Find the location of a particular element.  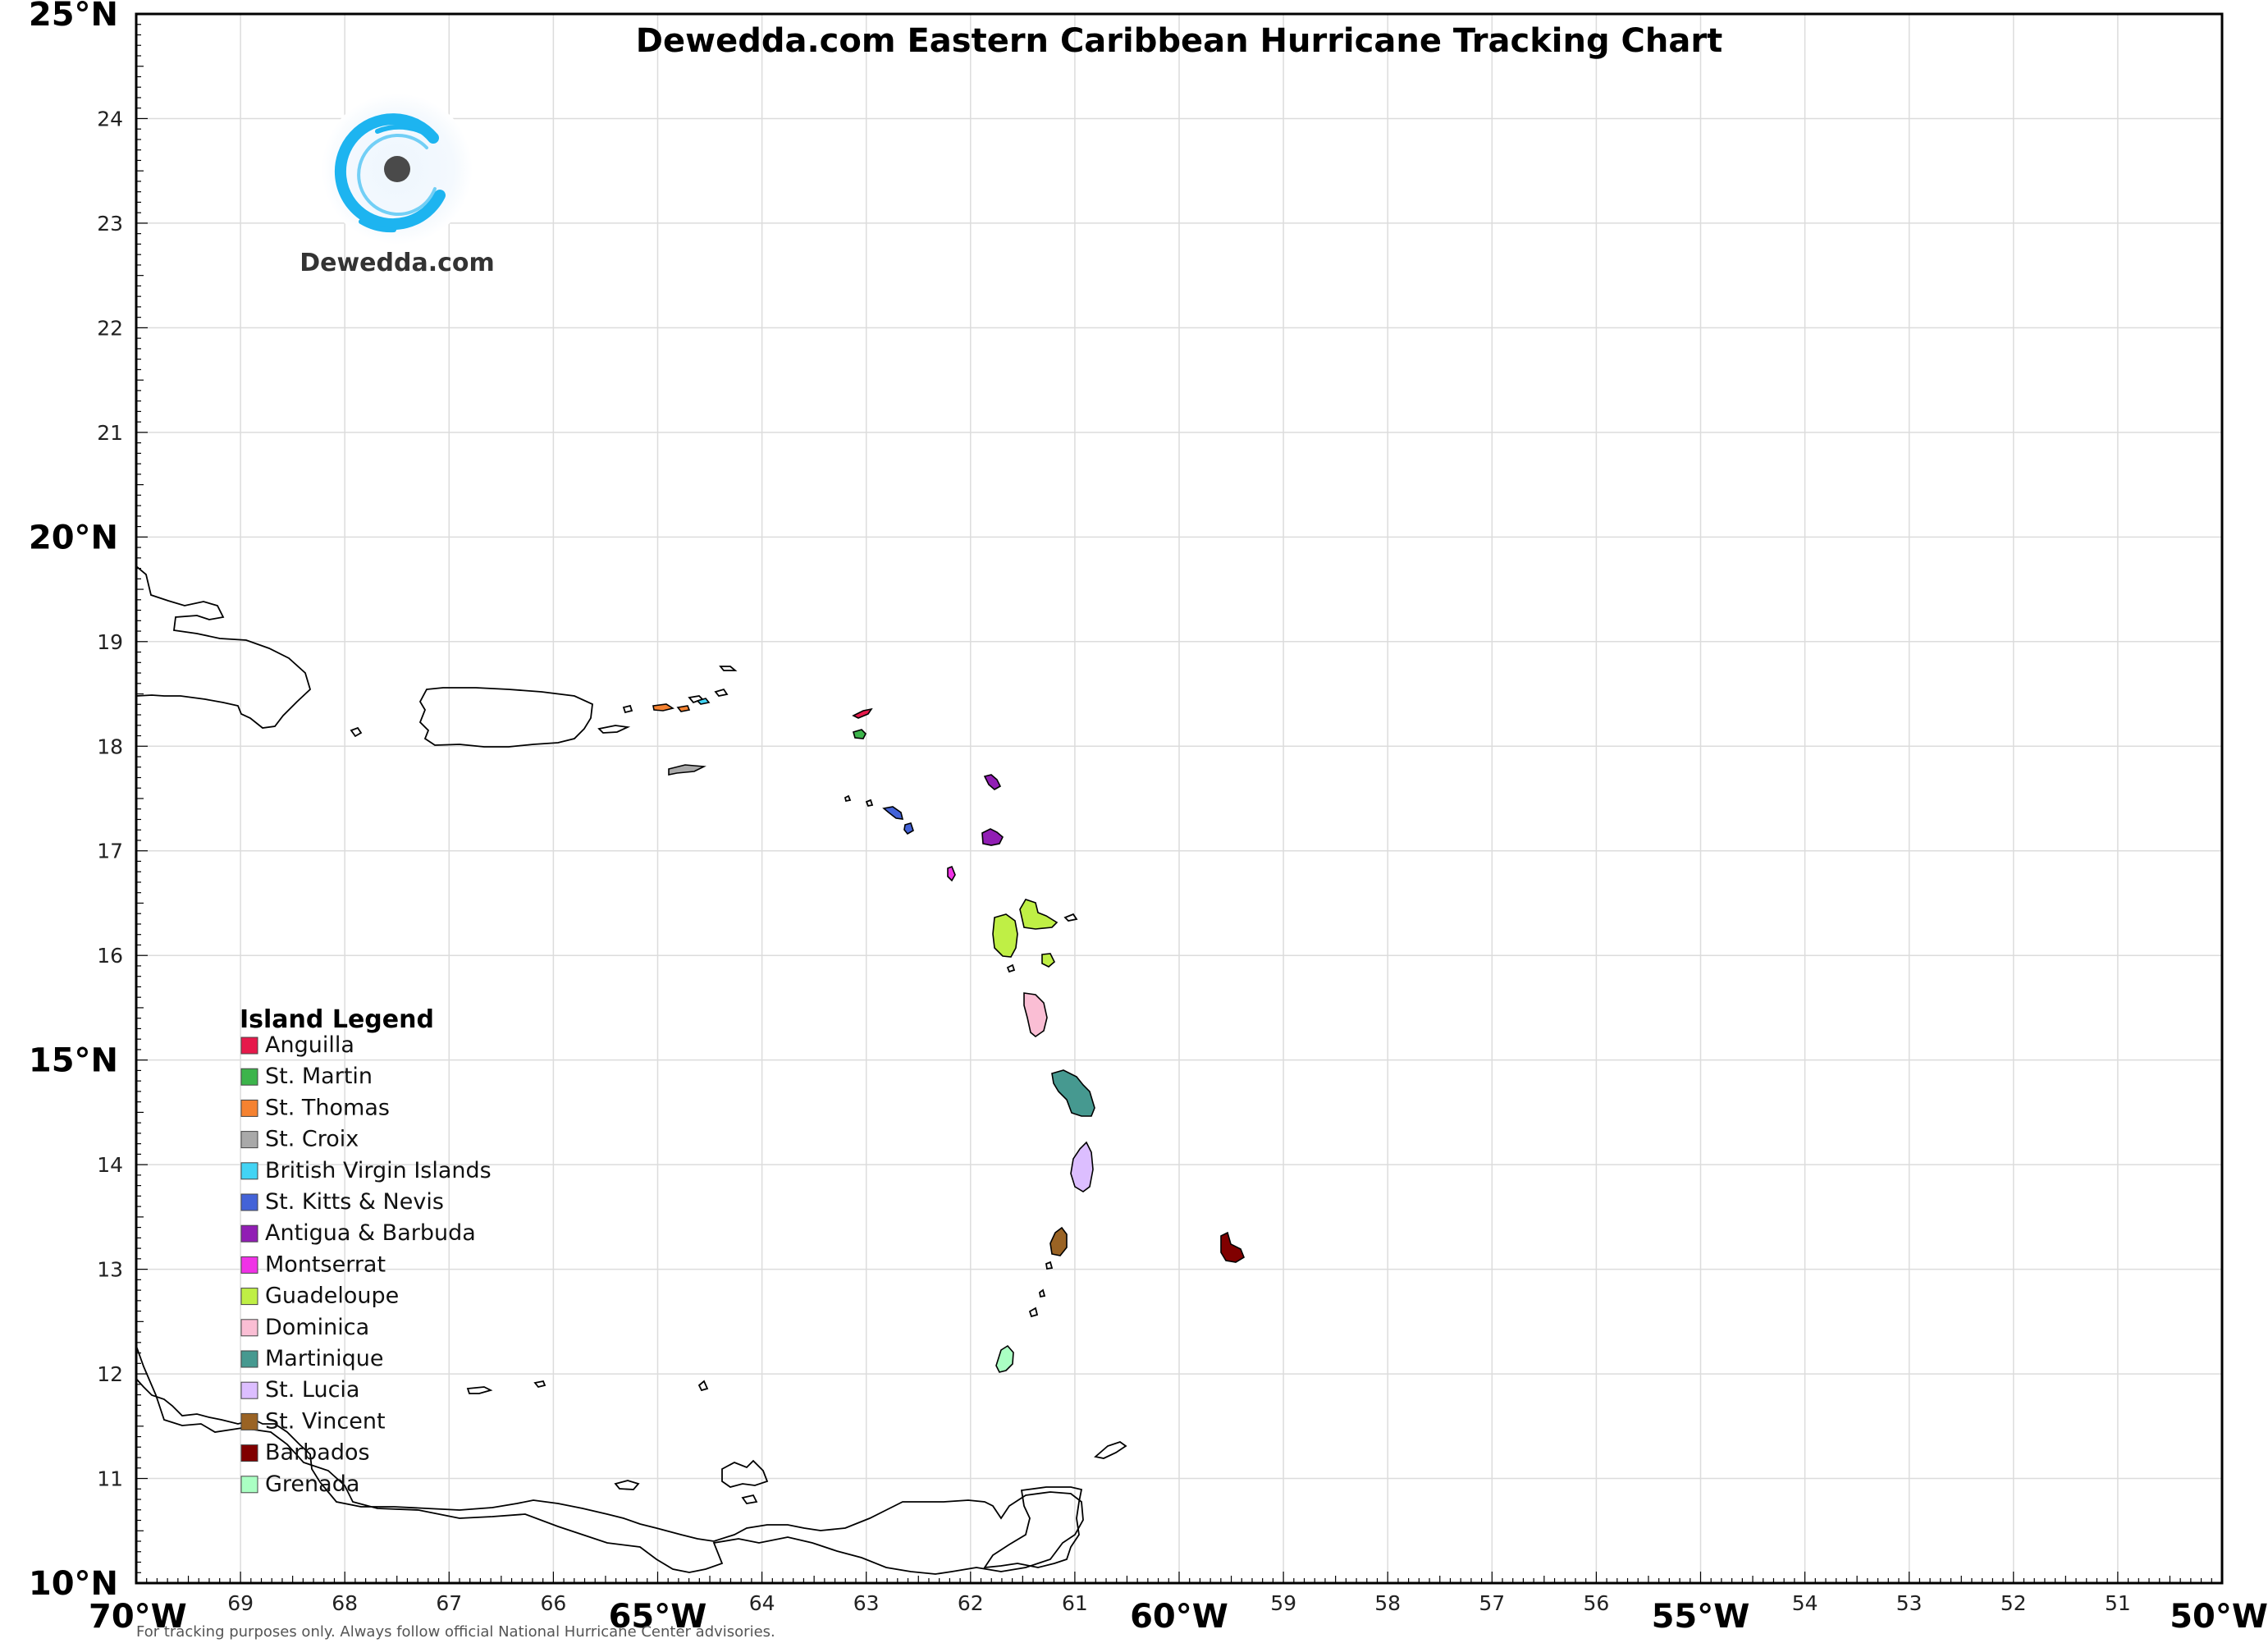

bvi-small-coast is located at coordinates (721, 692).